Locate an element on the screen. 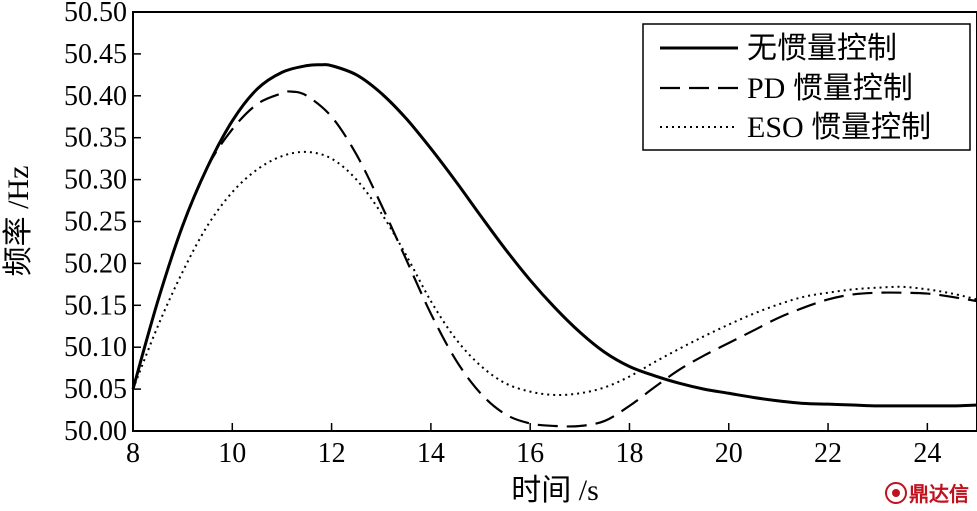 The image size is (977, 511). x-tick-label: 14 is located at coordinates (431, 453).